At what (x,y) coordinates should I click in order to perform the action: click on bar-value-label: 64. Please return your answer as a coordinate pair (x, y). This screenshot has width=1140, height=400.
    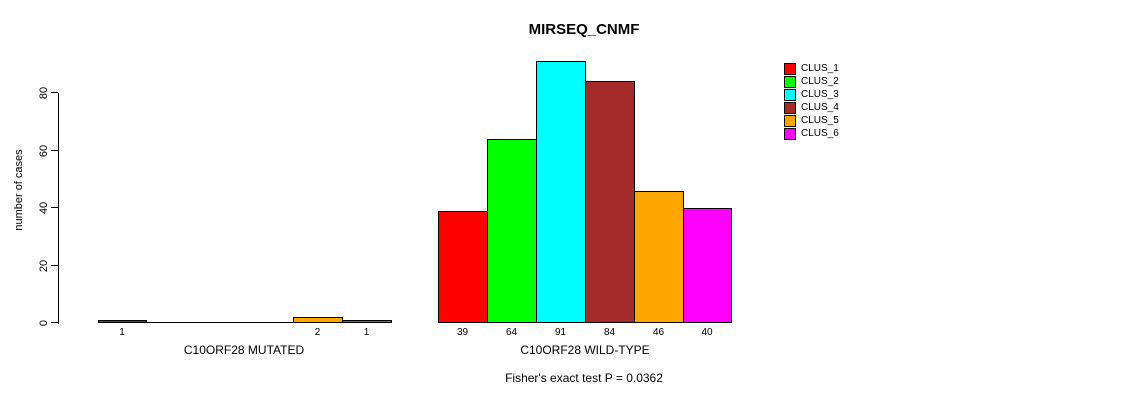
    Looking at the image, I should click on (511, 332).